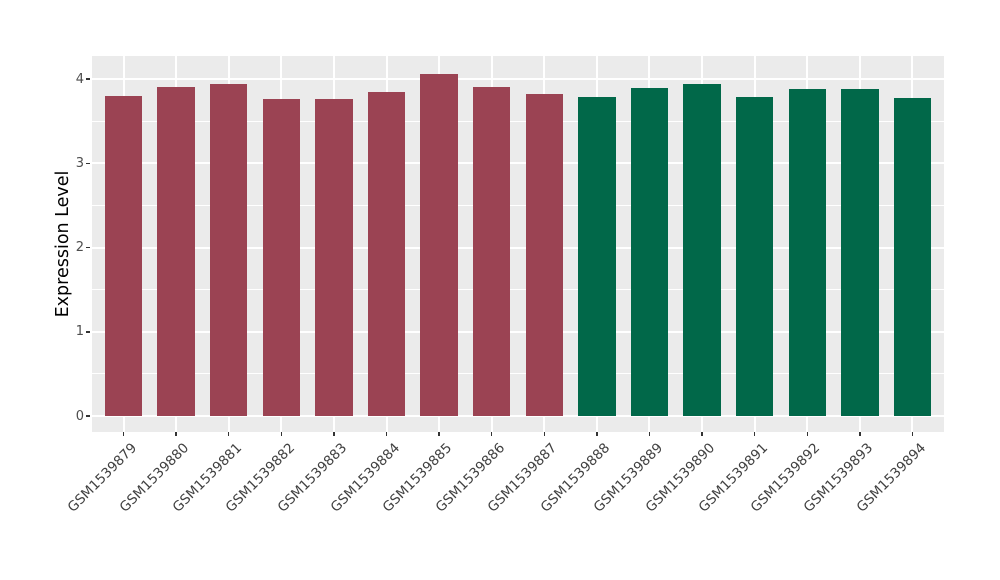 This screenshot has height=580, width=1000. I want to click on y-tick-label: 4, so click(79, 79).